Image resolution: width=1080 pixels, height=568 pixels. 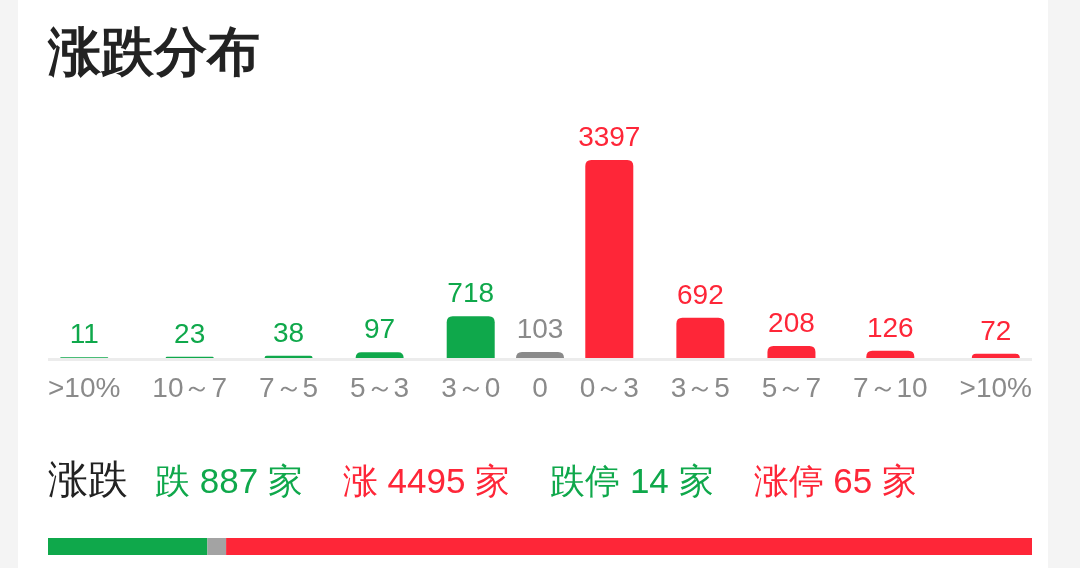 I want to click on chart-title: 涨跌, so click(x=88, y=479).